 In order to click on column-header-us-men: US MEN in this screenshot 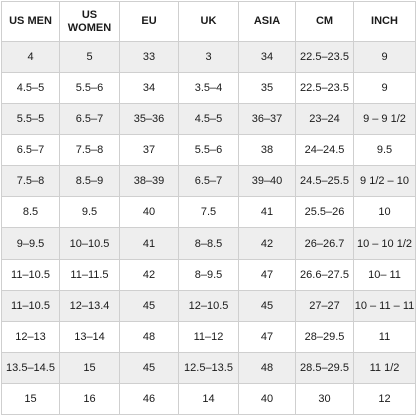, I will do `click(30, 21)`.